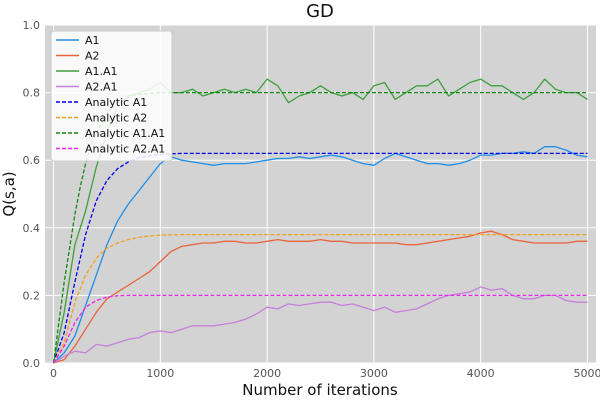  Describe the element at coordinates (32, 25) in the screenshot. I see `y-tick-label: 1.0` at that location.